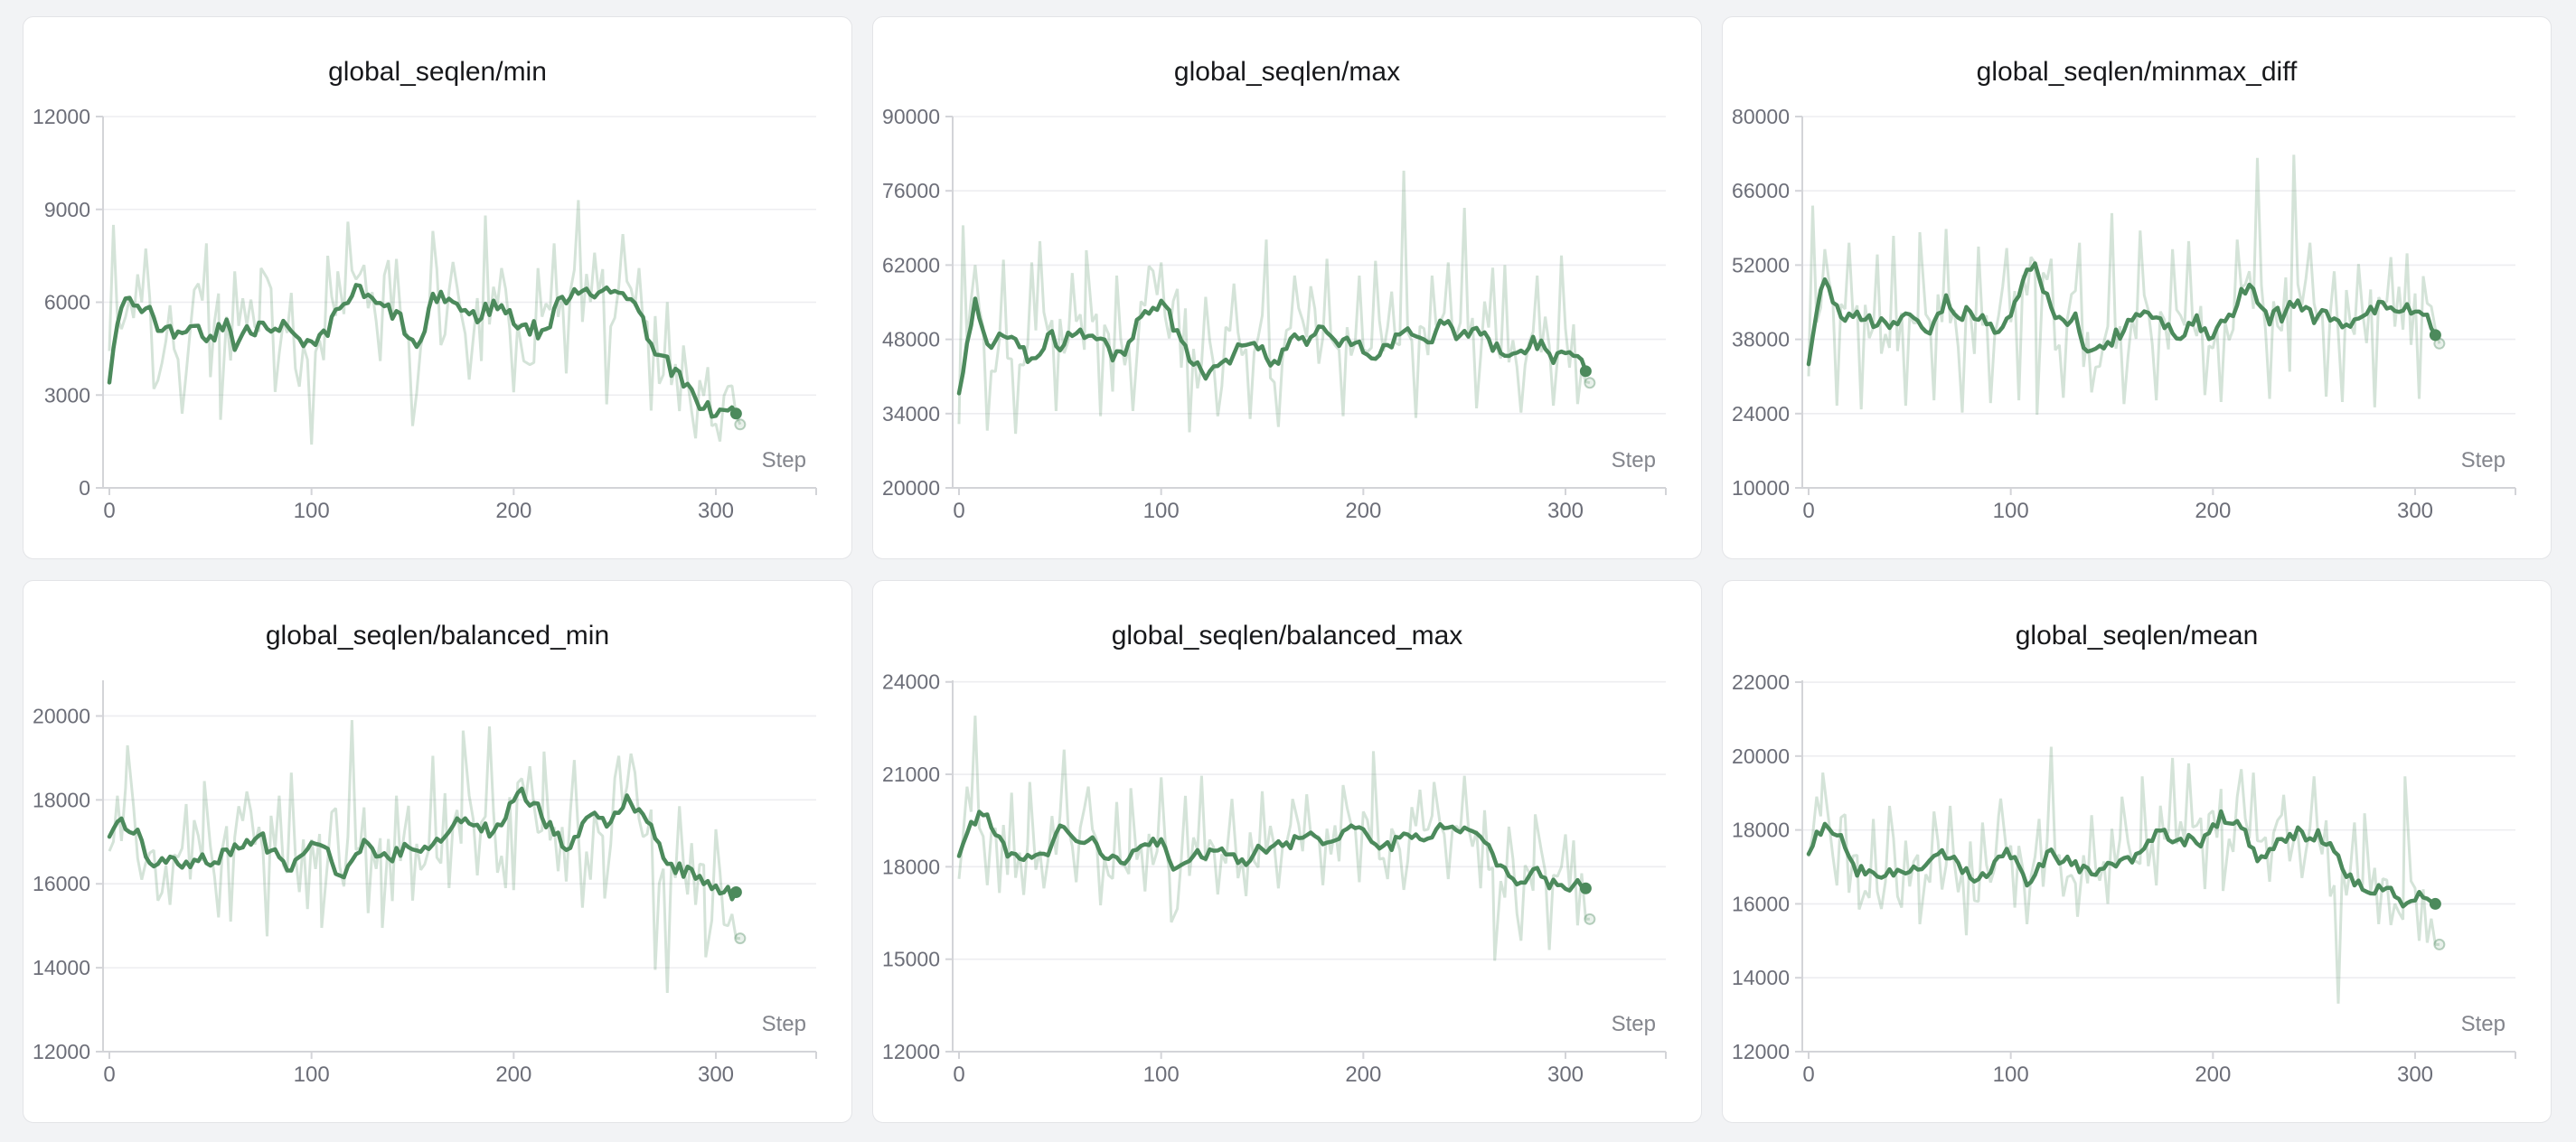 This screenshot has width=2576, height=1142. Describe the element at coordinates (911, 774) in the screenshot. I see `svg-text: 21000` at that location.